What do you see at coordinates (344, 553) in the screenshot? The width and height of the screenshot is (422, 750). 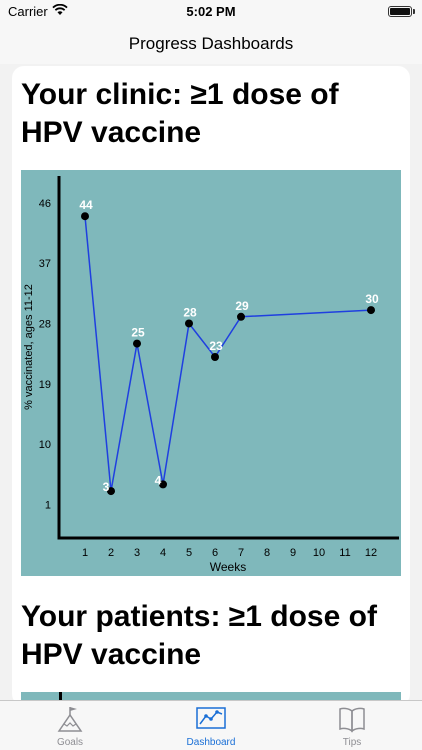 I see `x-tick-label: 11` at bounding box center [344, 553].